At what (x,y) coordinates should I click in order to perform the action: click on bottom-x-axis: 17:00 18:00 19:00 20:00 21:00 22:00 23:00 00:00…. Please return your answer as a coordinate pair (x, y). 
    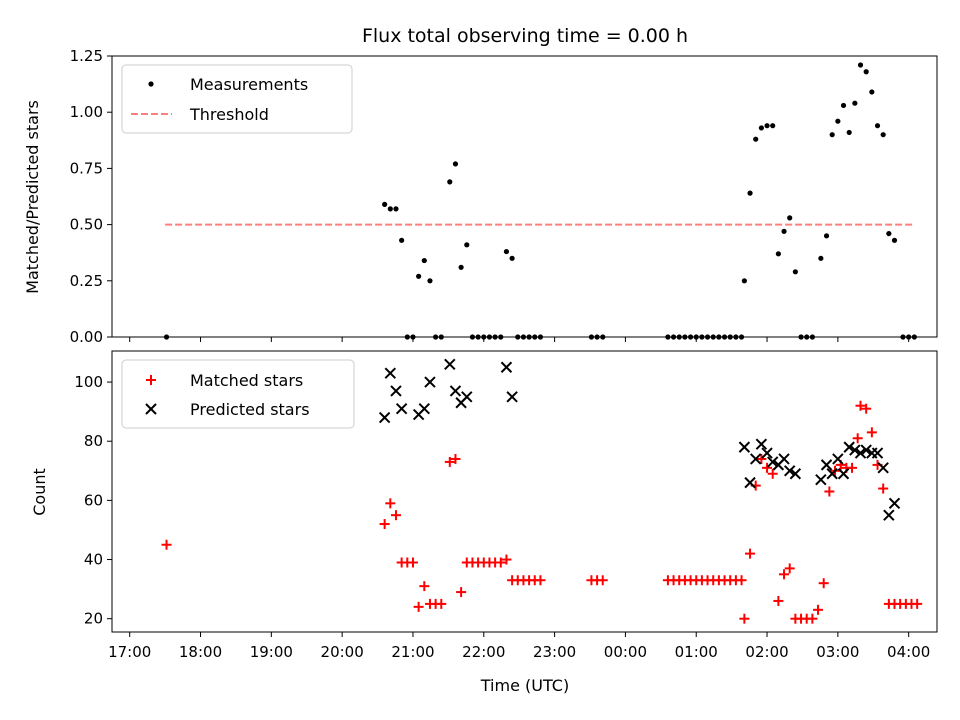
    Looking at the image, I should click on (519, 646).